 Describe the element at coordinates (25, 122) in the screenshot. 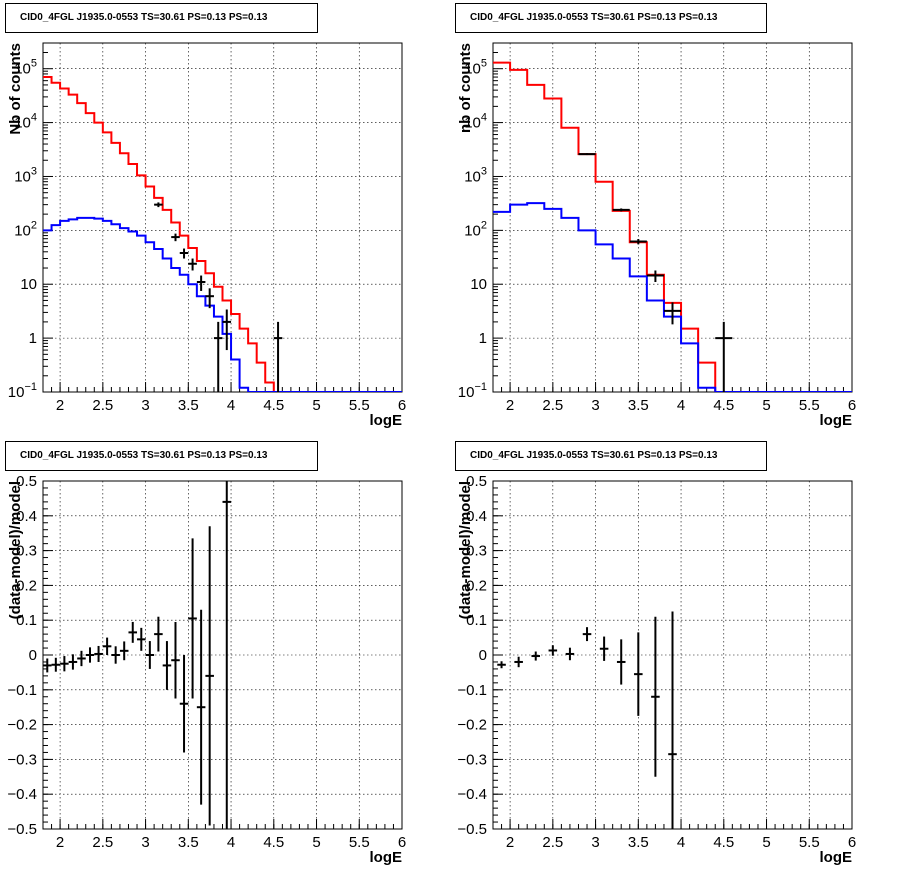

I see `y-tick-label: 10⁴` at that location.